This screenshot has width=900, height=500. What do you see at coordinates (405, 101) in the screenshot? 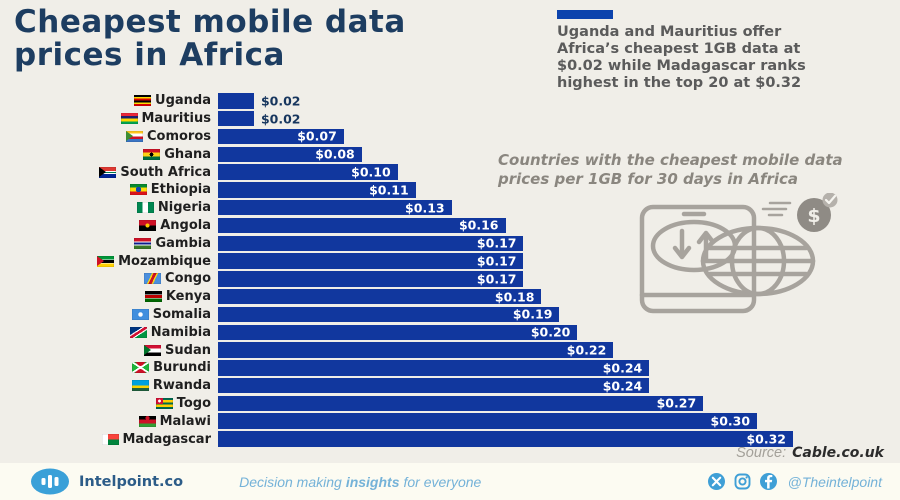
I see `chart-row: Uganda $0.02` at bounding box center [405, 101].